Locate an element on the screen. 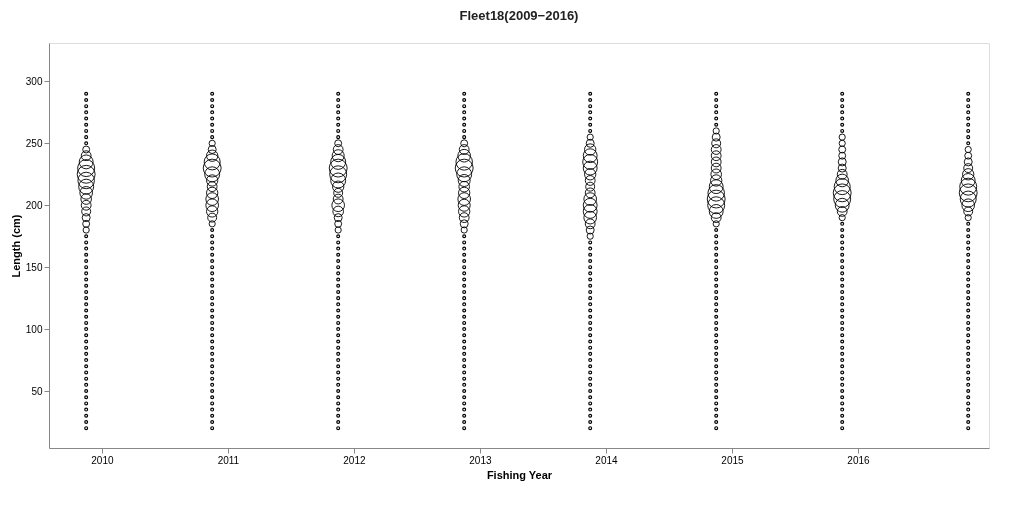 Image resolution: width=1028 pixels, height=531 pixels. x-tick-label: 2015 is located at coordinates (733, 460).